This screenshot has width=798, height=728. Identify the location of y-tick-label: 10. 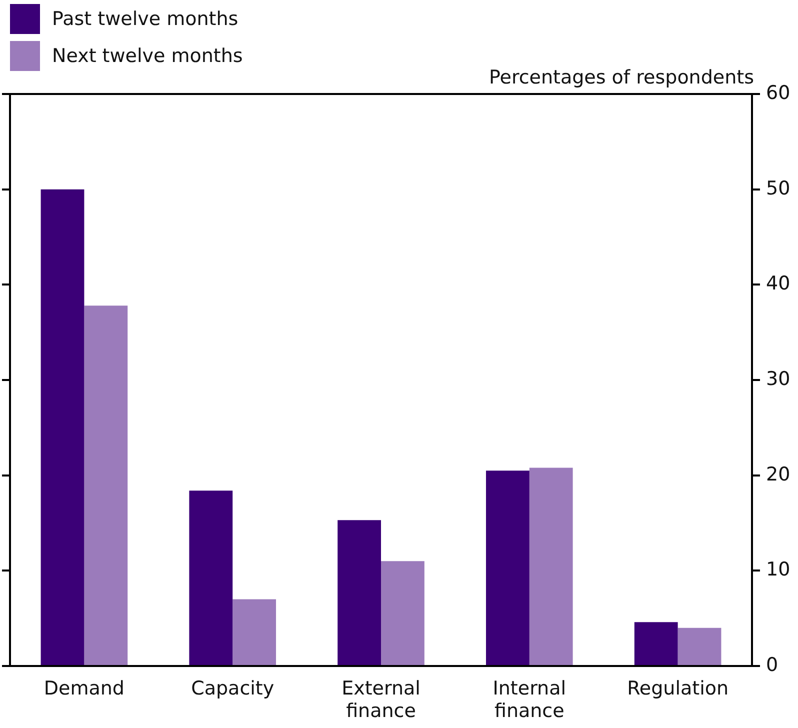
(778, 569).